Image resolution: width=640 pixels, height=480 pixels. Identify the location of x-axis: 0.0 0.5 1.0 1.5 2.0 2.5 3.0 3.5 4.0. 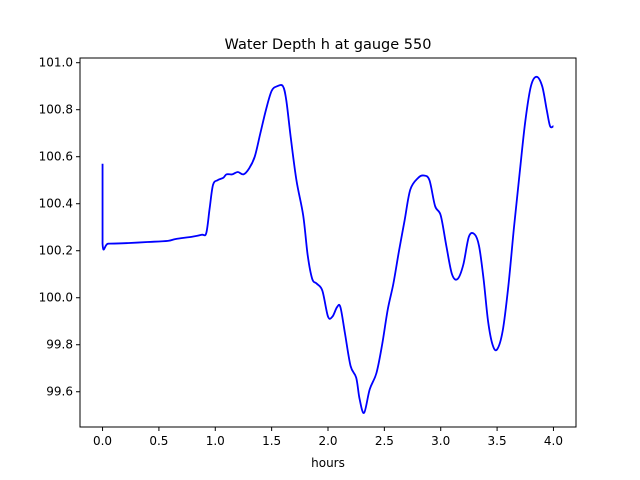
(328, 437).